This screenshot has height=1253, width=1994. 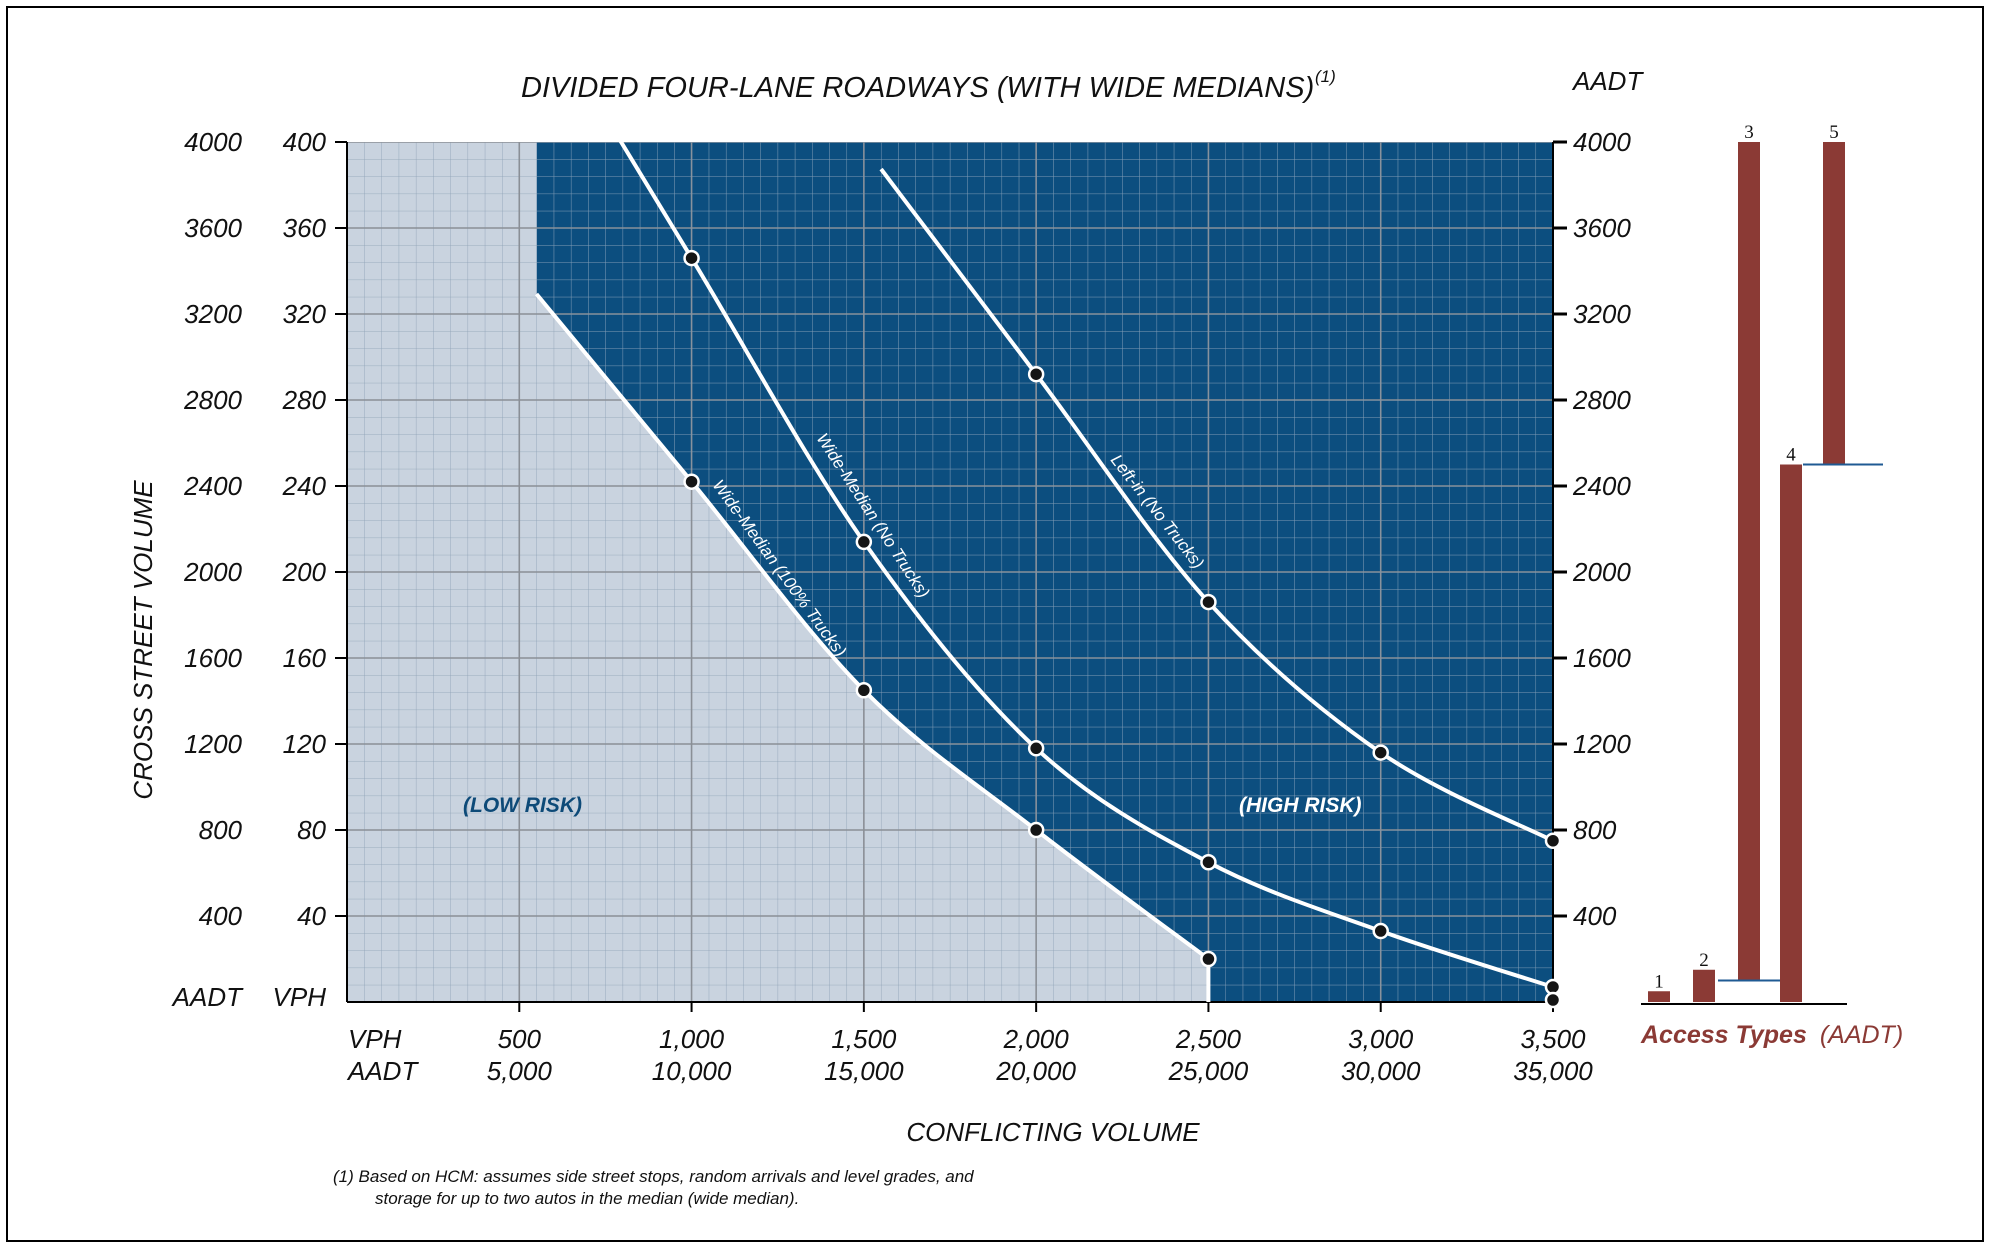 What do you see at coordinates (375, 1039) in the screenshot?
I see `x-unit-vph: VPH` at bounding box center [375, 1039].